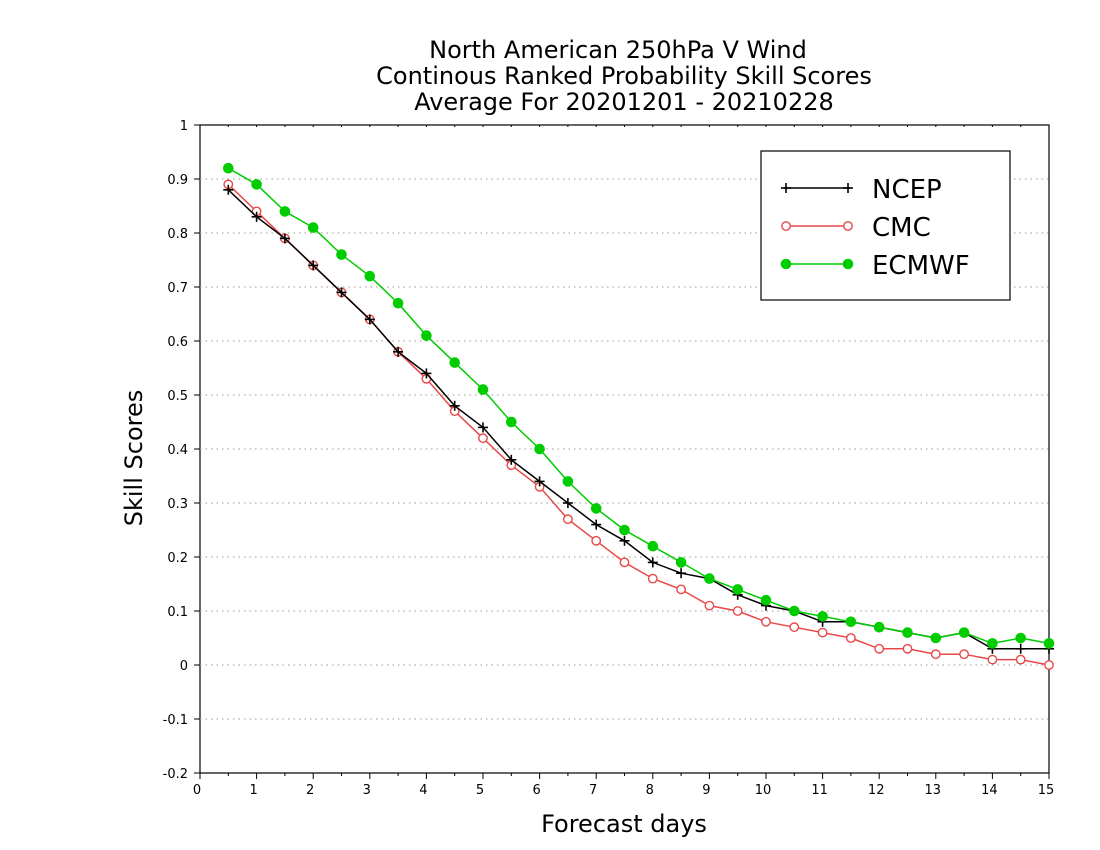  What do you see at coordinates (921, 266) in the screenshot?
I see `legend-label-ecmwf: ECMWF` at bounding box center [921, 266].